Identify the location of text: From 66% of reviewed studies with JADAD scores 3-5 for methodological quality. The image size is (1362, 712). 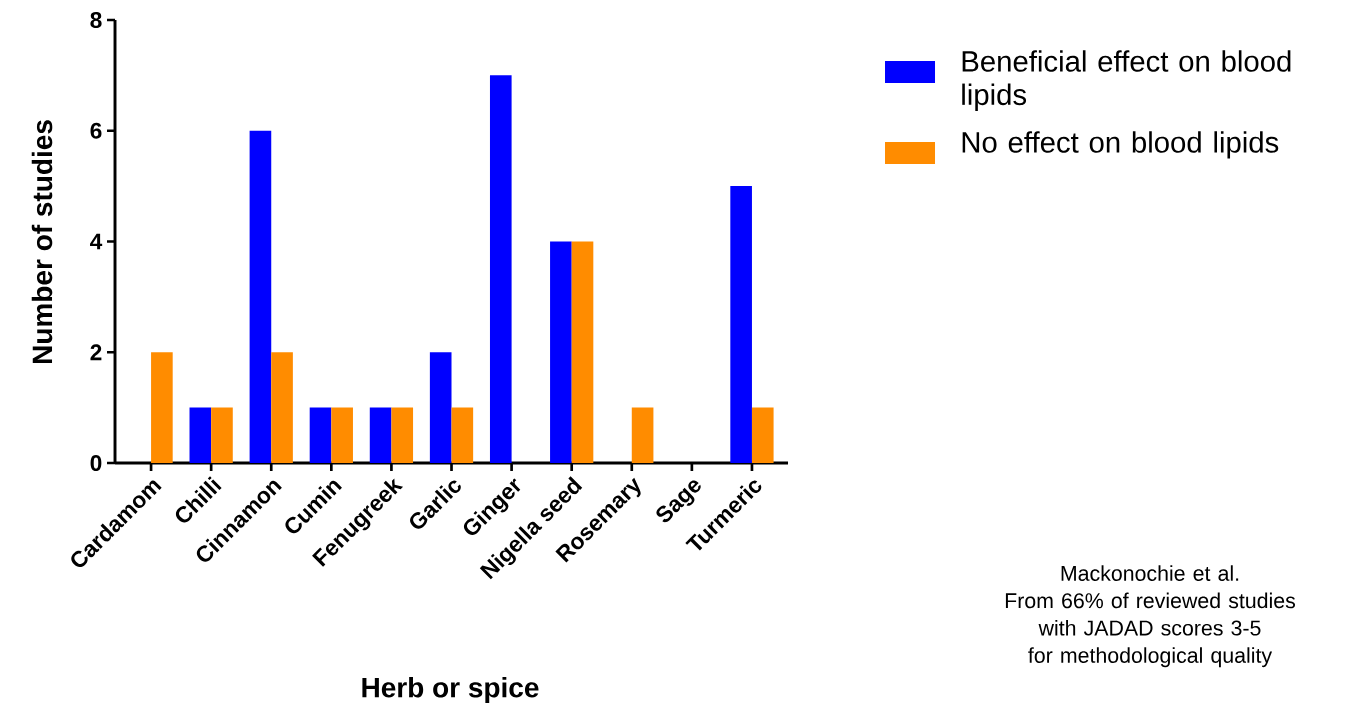
(1150, 630).